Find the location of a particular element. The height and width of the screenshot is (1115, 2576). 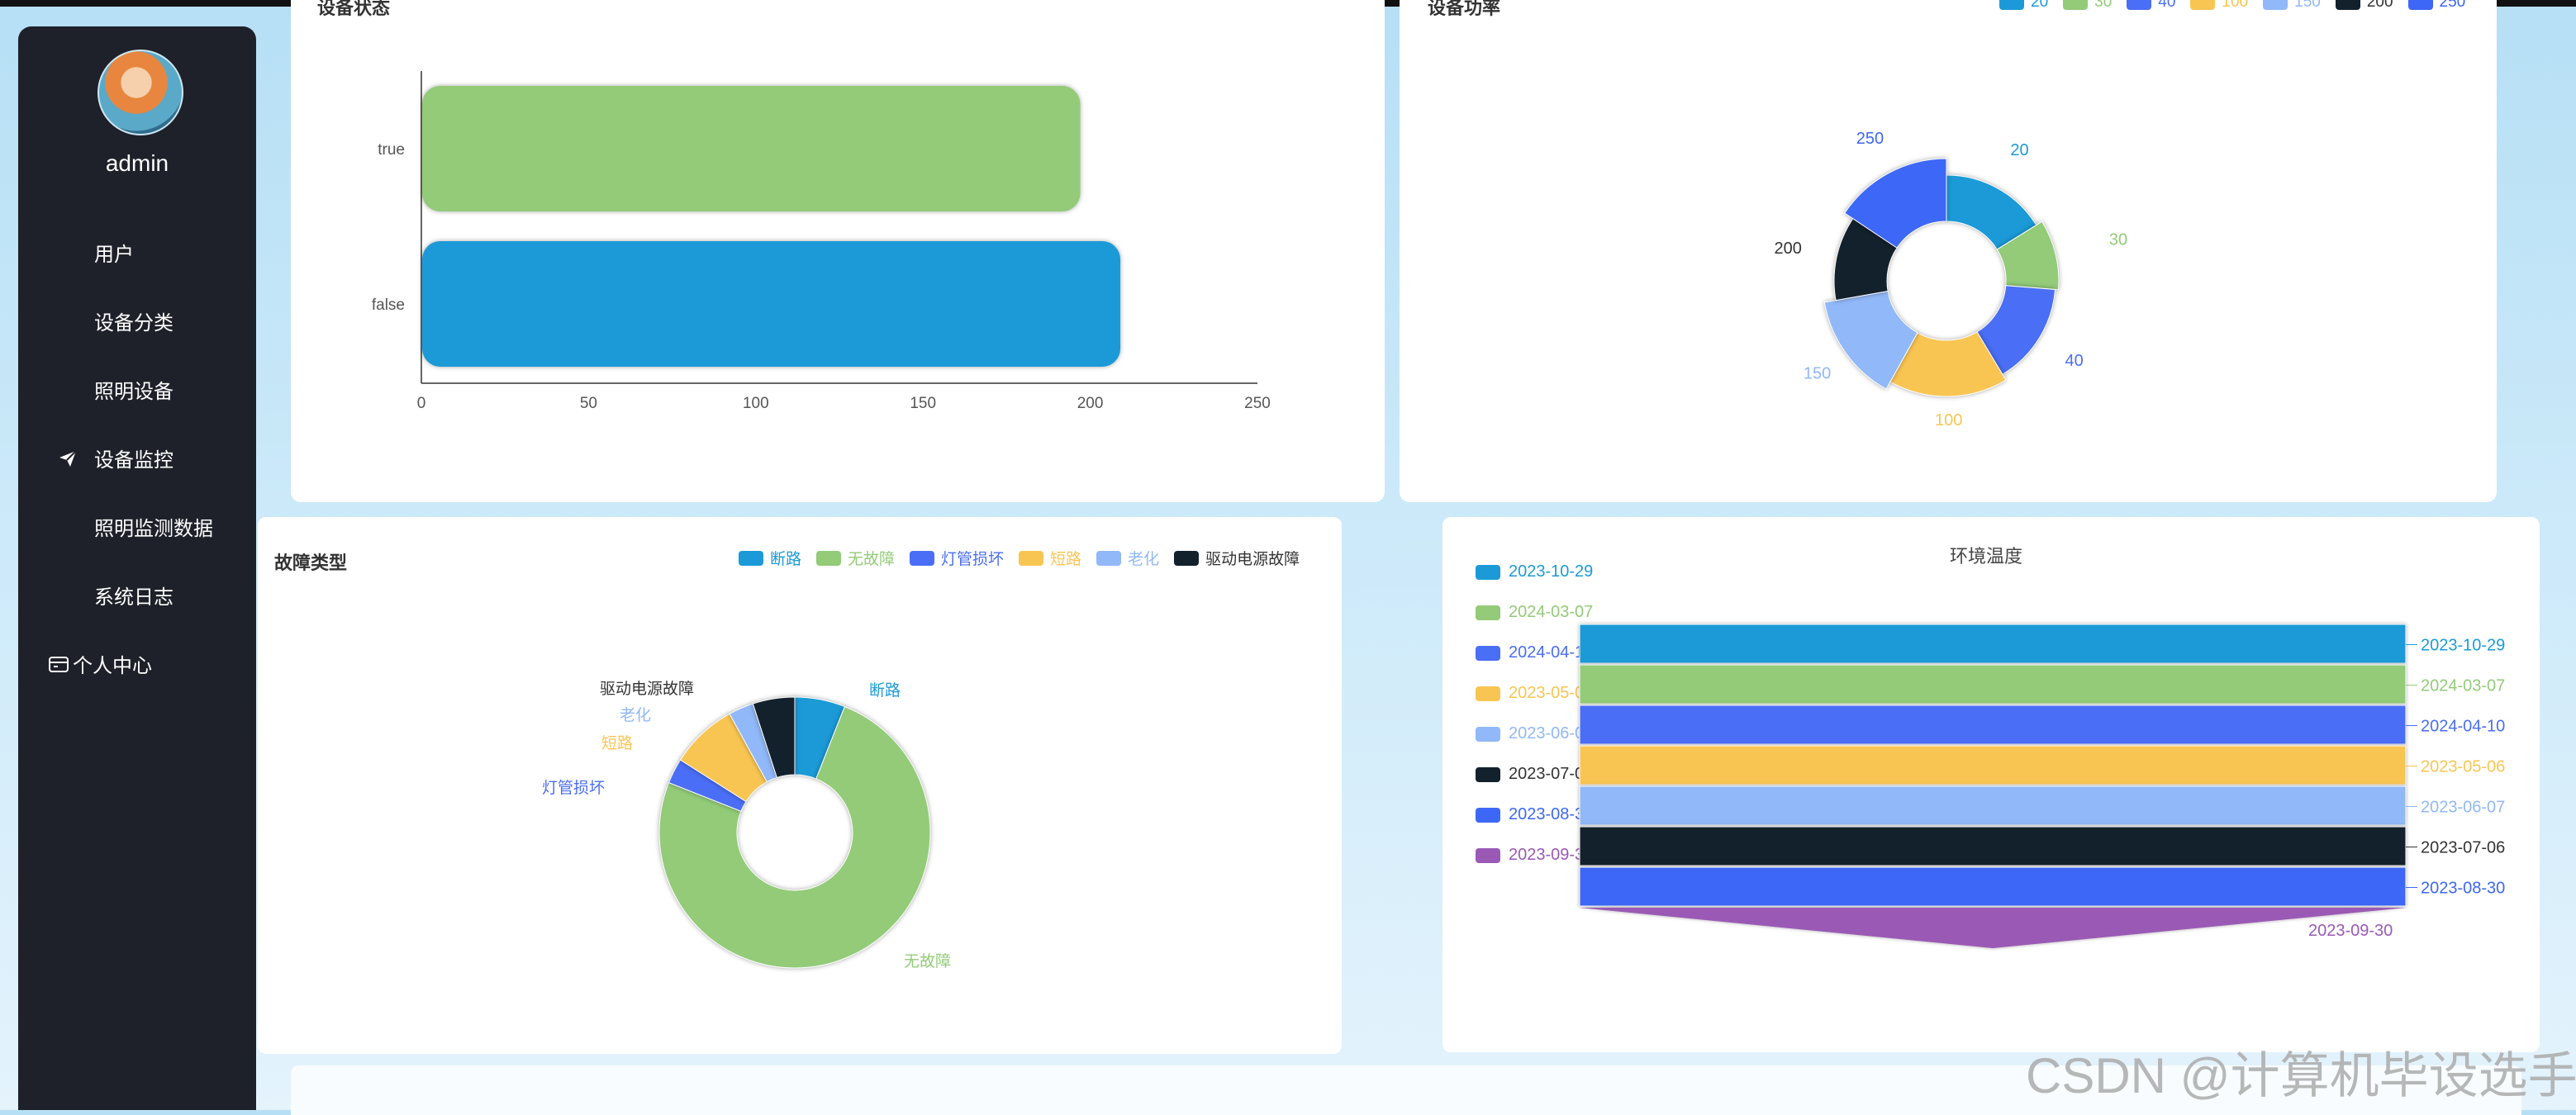

bar-true is located at coordinates (751, 148).